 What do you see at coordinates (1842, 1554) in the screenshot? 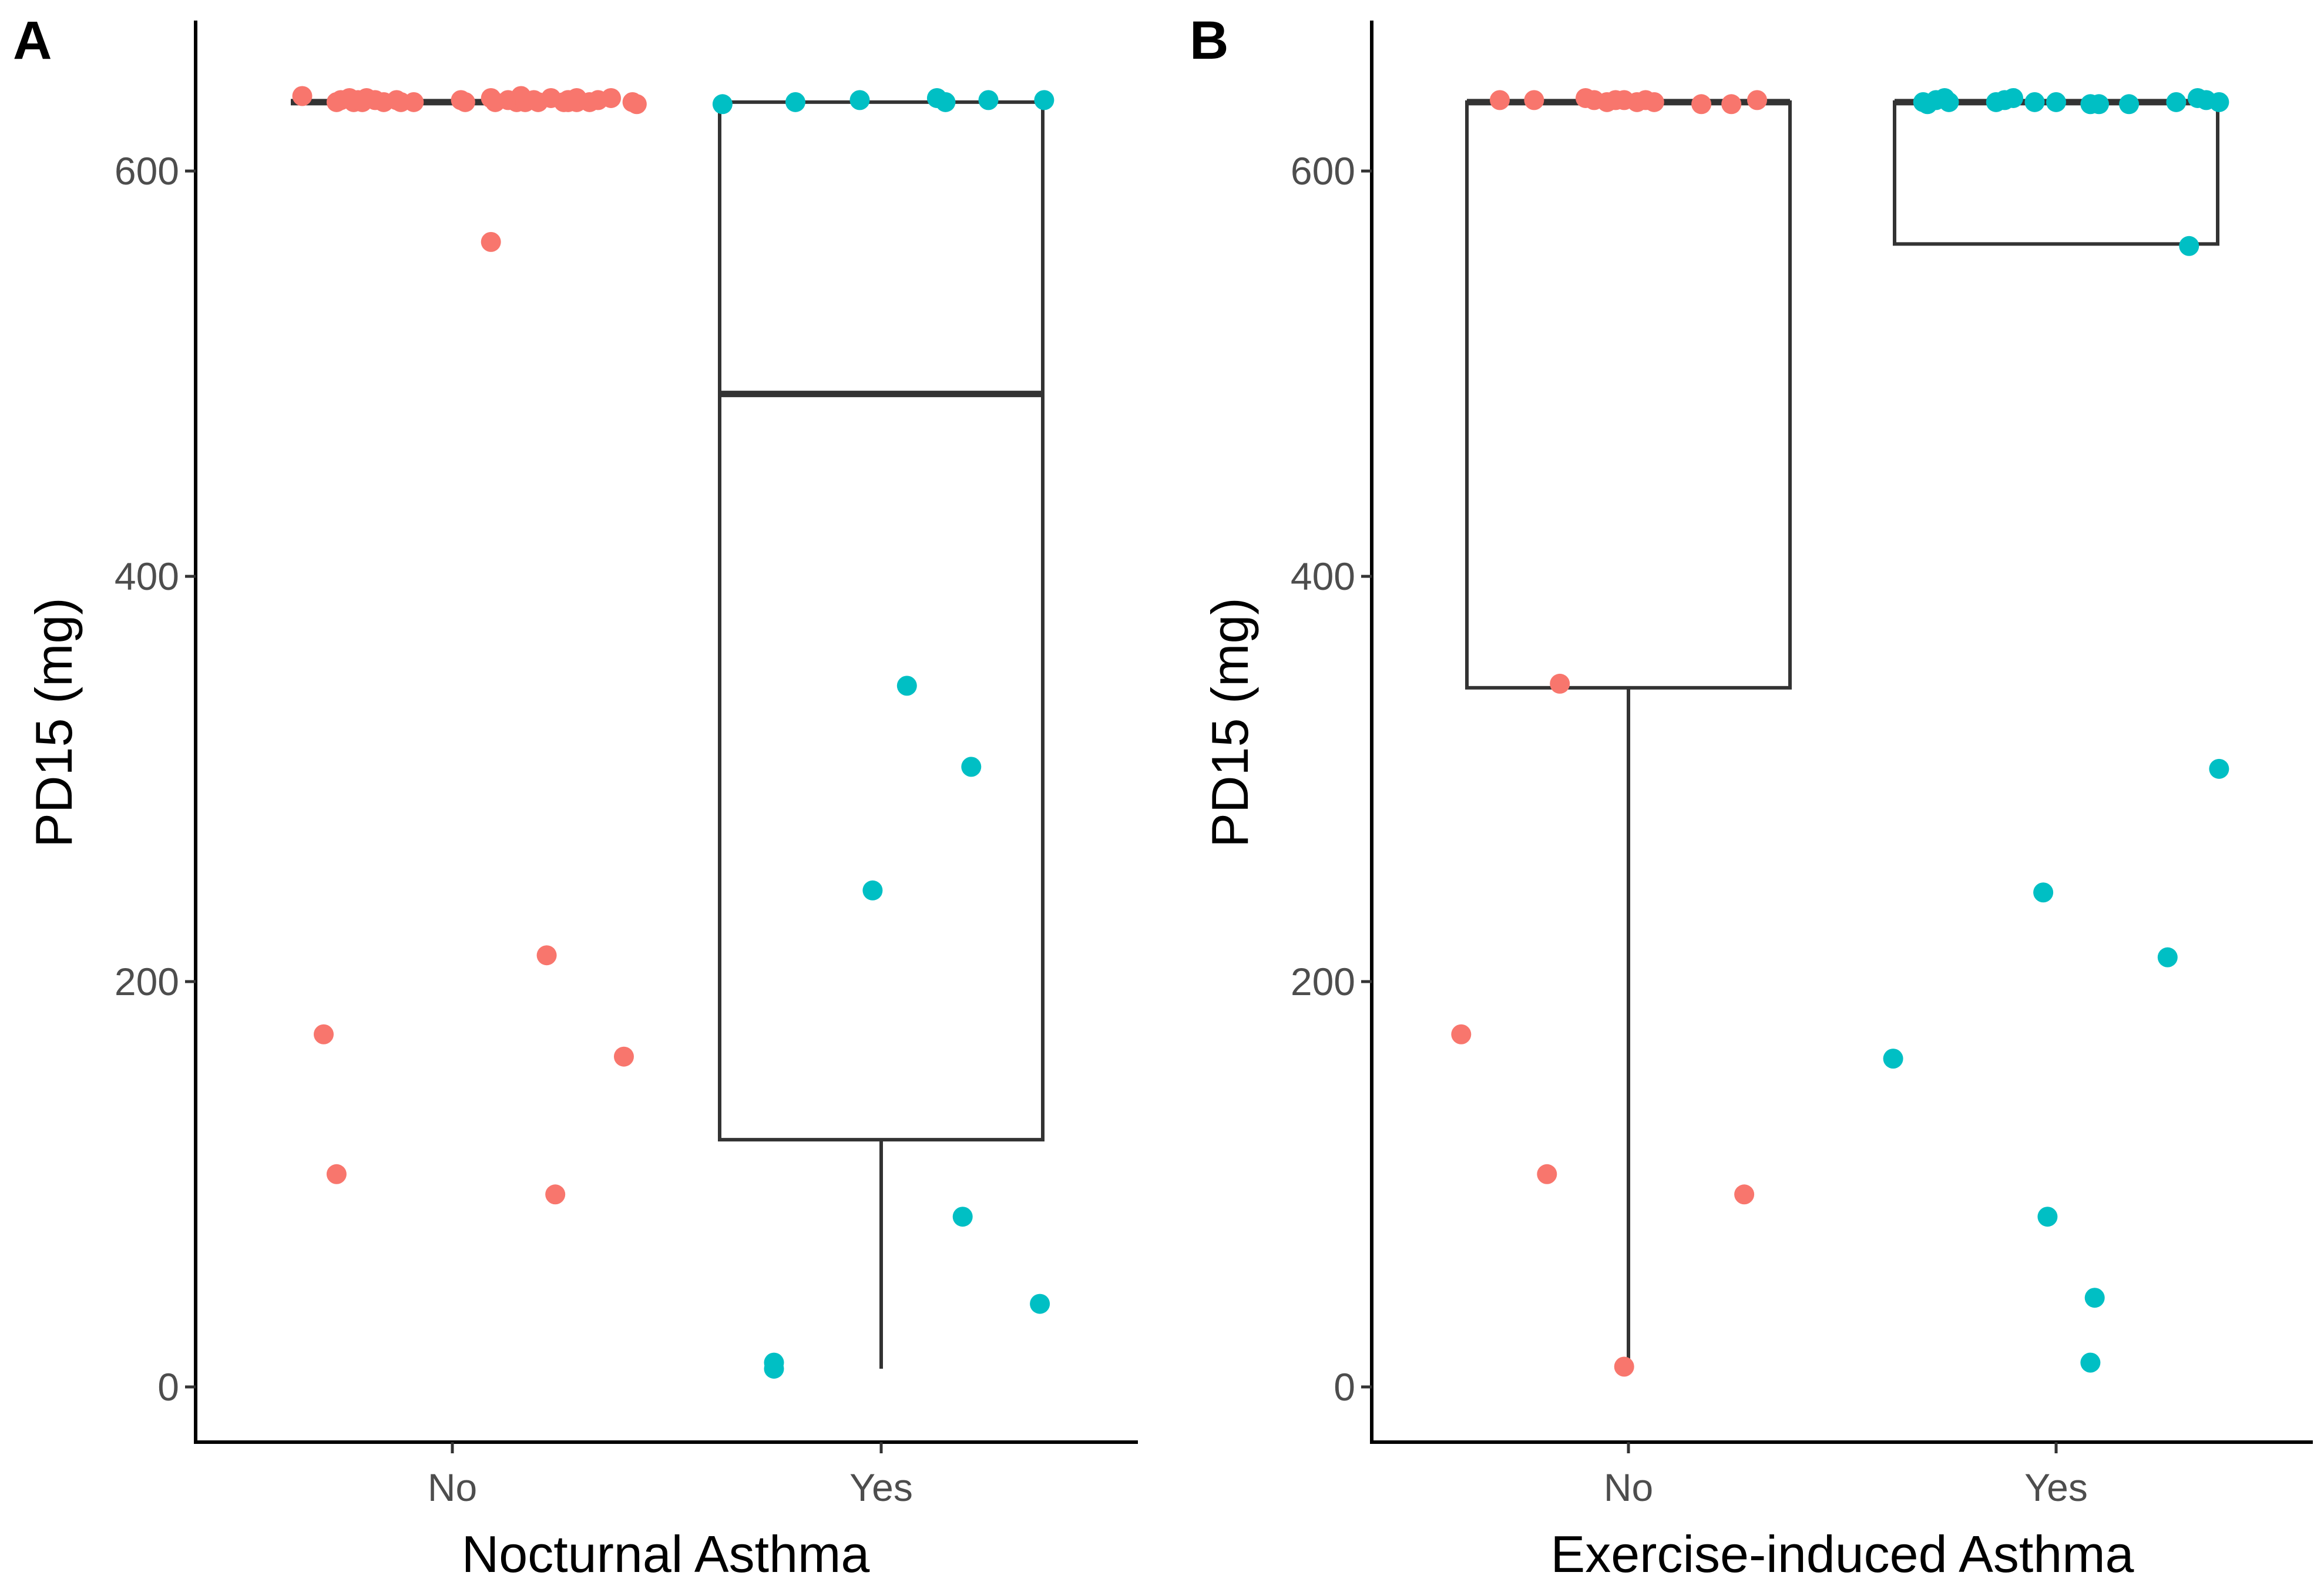
I see `x-axis-title: Exercise-induced Asthma` at bounding box center [1842, 1554].